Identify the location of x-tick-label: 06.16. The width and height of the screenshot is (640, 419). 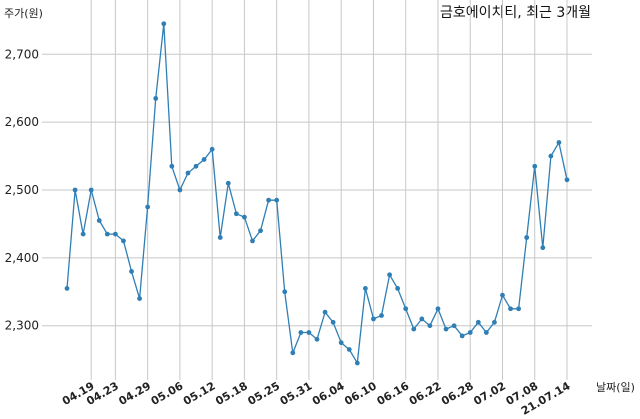
(393, 393).